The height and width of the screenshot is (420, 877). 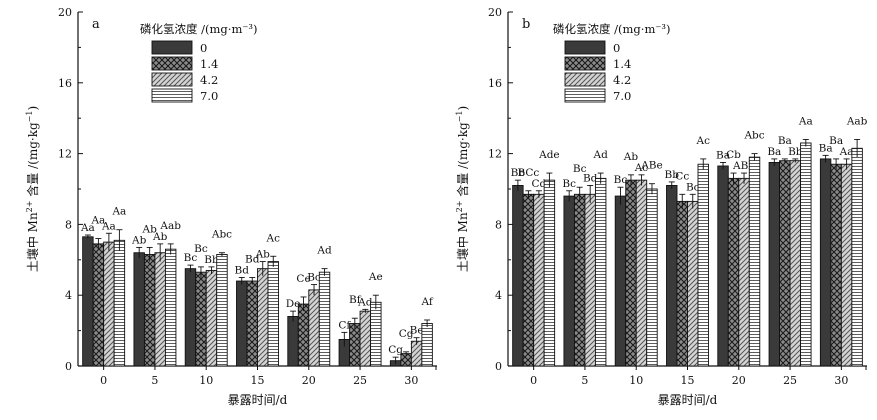 What do you see at coordinates (790, 380) in the screenshot?
I see `x-tick-label: 25` at bounding box center [790, 380].